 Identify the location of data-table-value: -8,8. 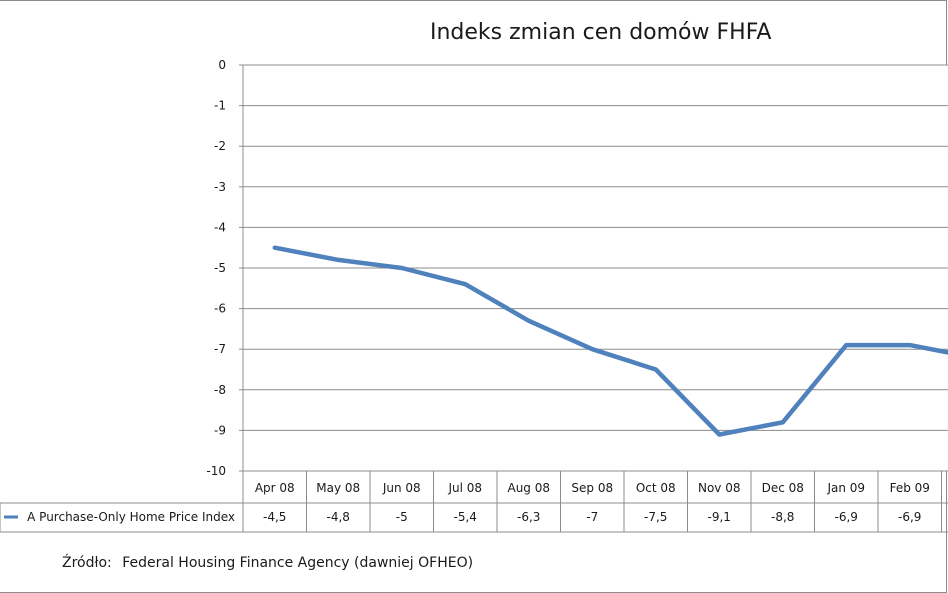
(782, 517).